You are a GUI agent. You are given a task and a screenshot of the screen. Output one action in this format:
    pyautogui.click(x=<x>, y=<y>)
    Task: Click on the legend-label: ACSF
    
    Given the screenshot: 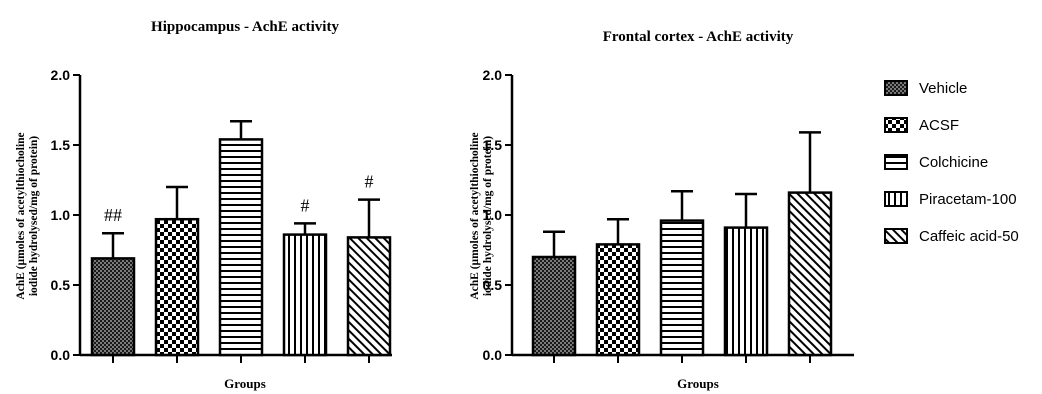 What is the action you would take?
    pyautogui.click(x=939, y=125)
    